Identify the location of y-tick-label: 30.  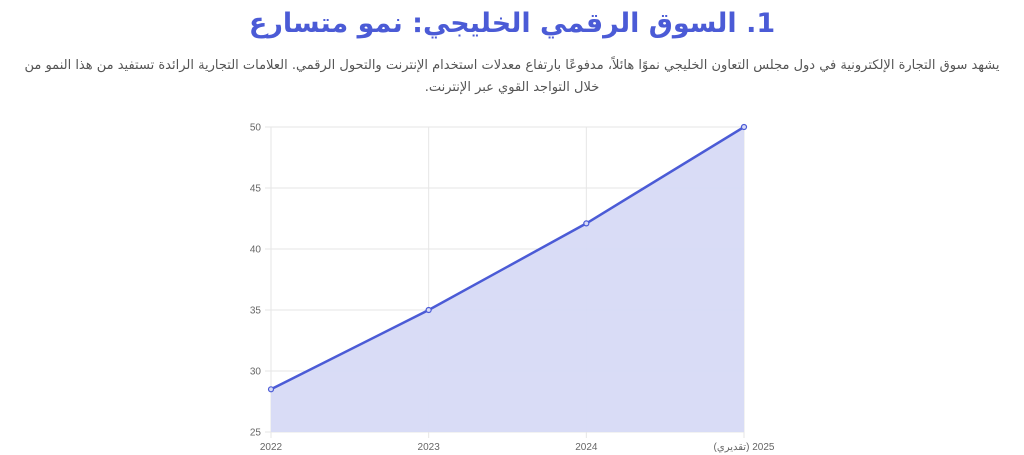
(256, 372).